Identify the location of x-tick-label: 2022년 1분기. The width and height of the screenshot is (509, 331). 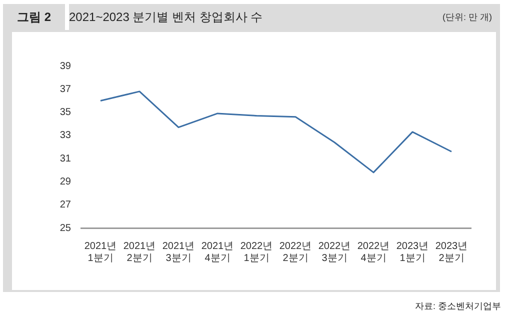
(256, 252).